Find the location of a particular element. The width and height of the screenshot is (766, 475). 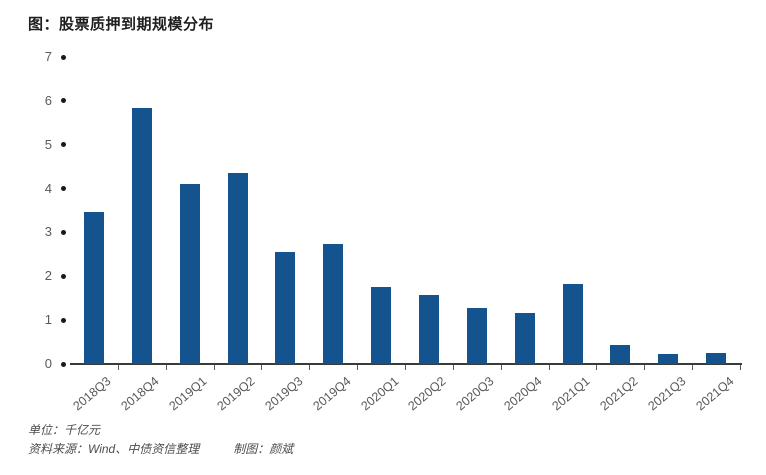

bar-2021Q1 is located at coordinates (572, 323).